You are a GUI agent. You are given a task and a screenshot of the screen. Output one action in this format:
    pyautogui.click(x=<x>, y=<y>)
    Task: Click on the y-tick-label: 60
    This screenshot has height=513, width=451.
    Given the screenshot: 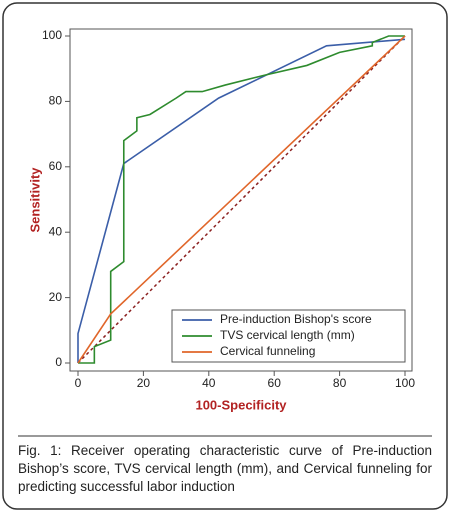 What is the action you would take?
    pyautogui.click(x=56, y=166)
    